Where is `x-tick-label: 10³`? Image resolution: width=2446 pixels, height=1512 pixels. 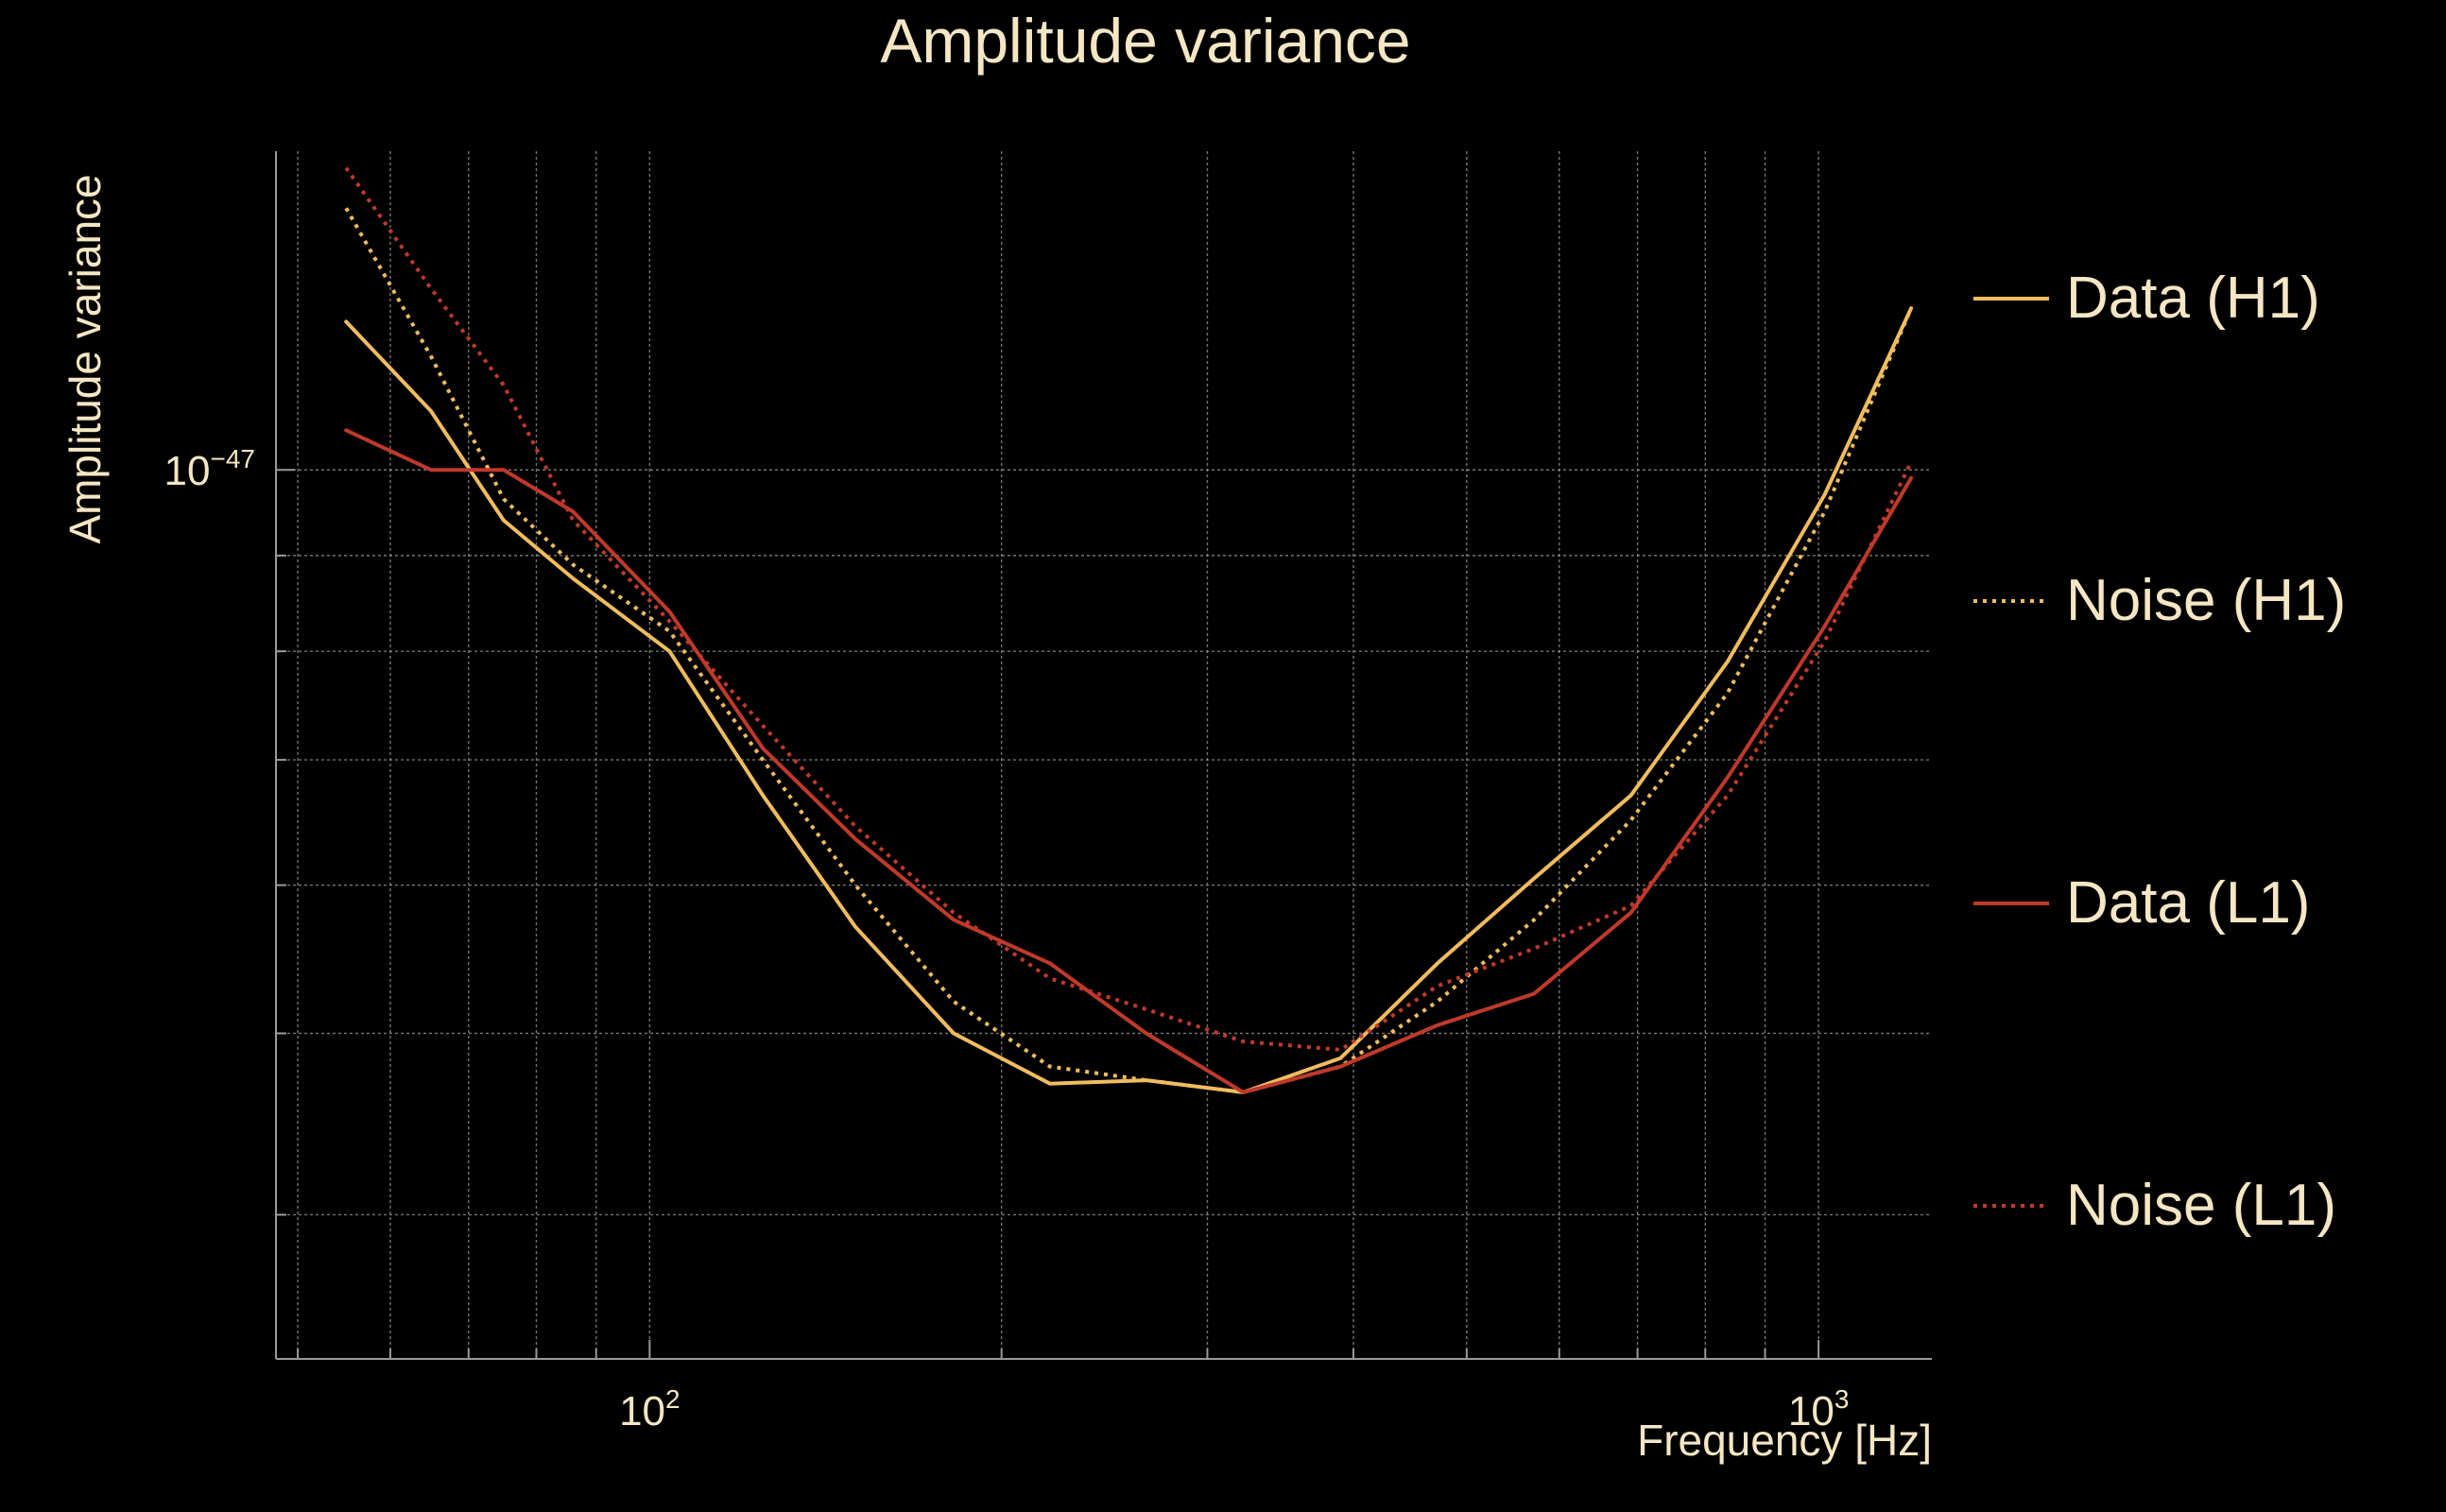 x-tick-label: 10³ is located at coordinates (1819, 1409).